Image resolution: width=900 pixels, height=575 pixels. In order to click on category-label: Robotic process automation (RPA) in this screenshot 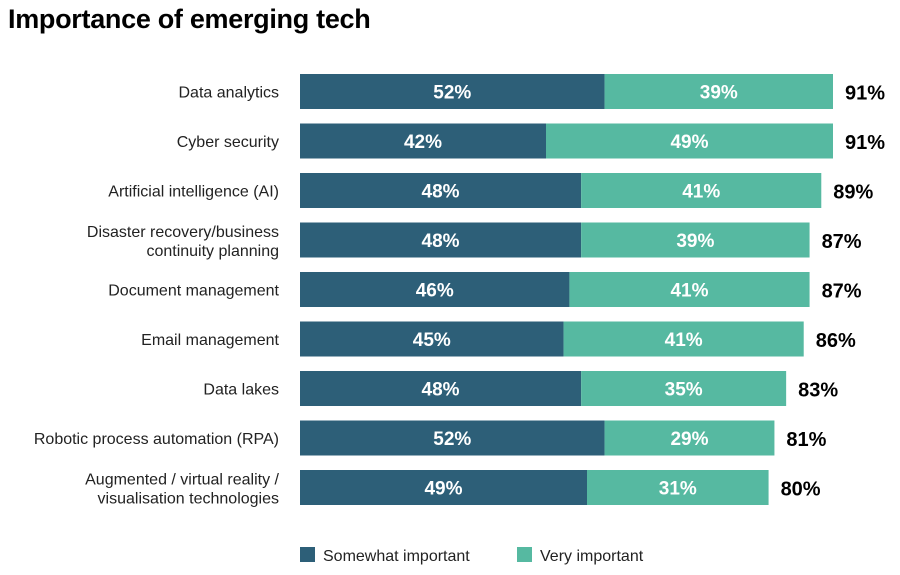, I will do `click(156, 439)`.